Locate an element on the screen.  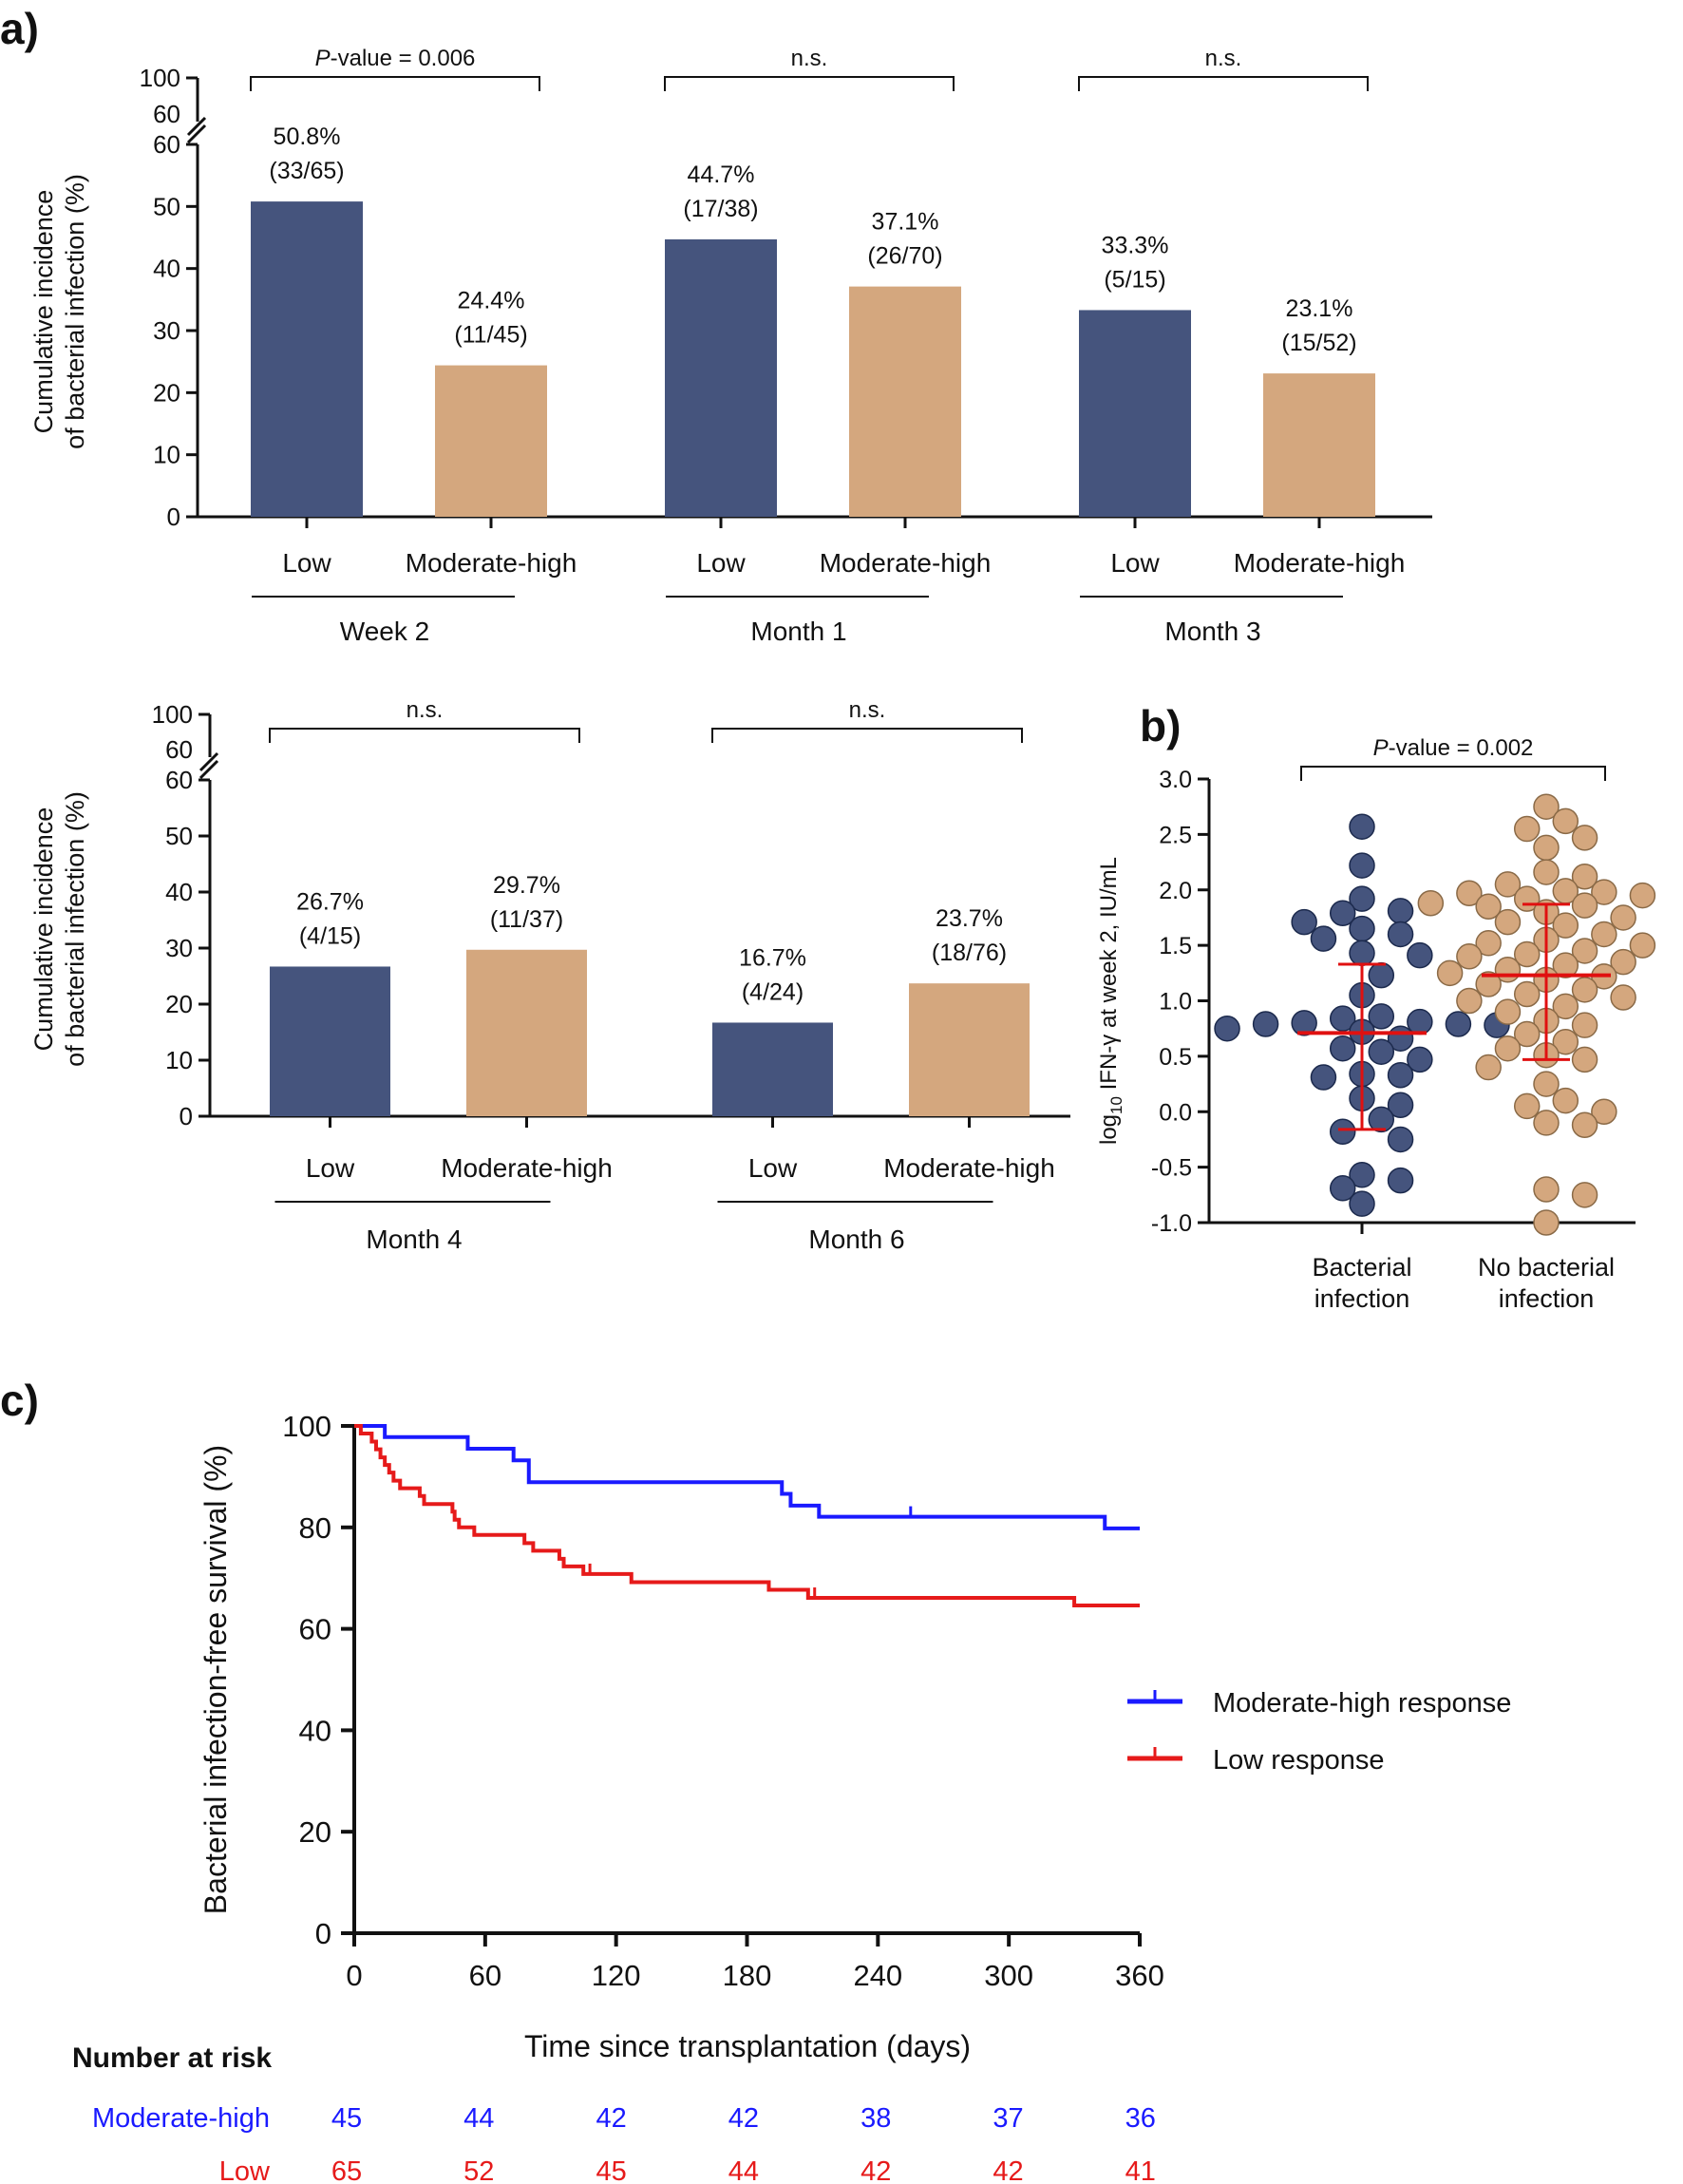
axis-break-mark is located at coordinates (197, 127).